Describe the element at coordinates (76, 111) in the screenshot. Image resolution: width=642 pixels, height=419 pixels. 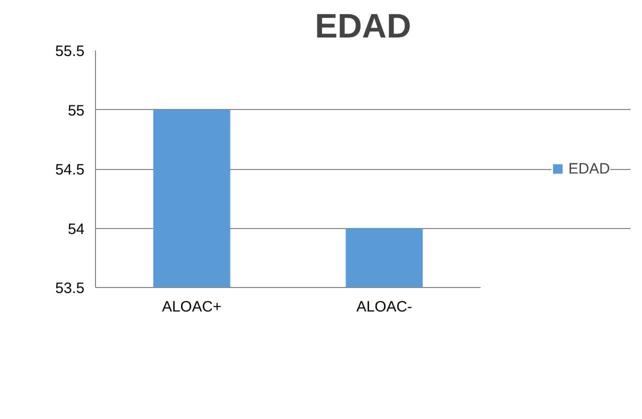
I see `y-tick-label: 55` at that location.